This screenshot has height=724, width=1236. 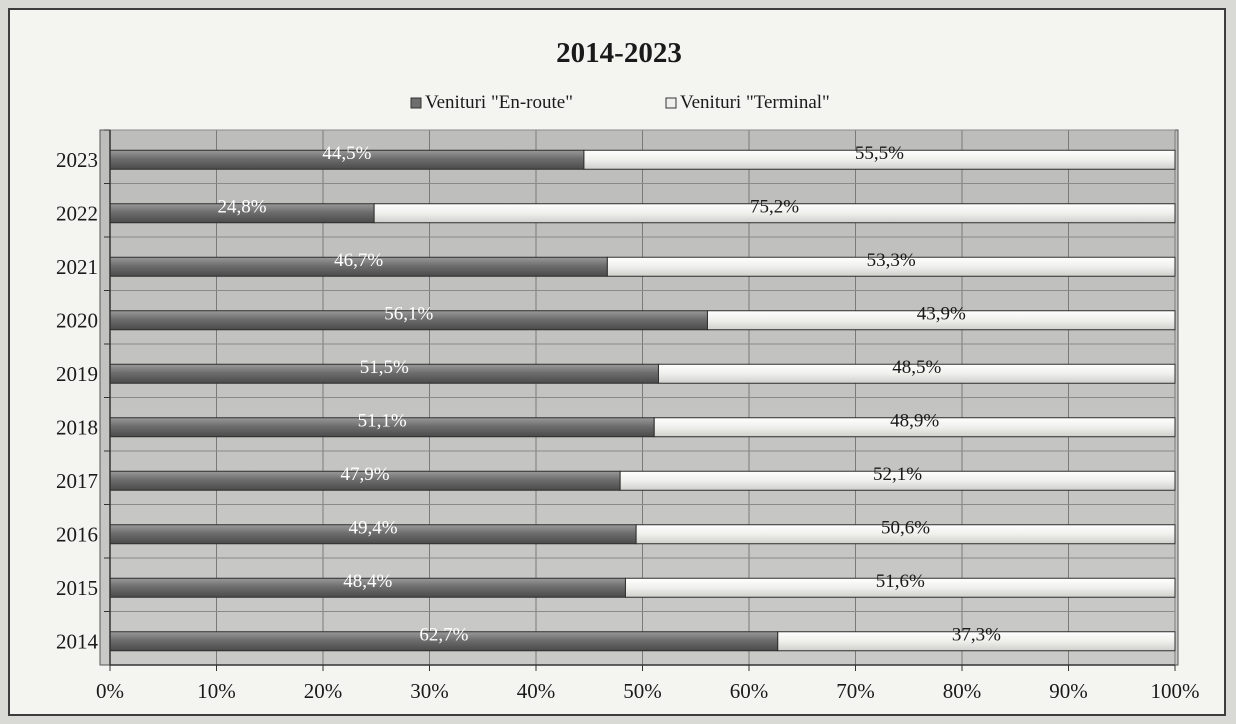 What do you see at coordinates (900, 581) in the screenshot?
I see `data-label-terminal-2015: 51,6%` at bounding box center [900, 581].